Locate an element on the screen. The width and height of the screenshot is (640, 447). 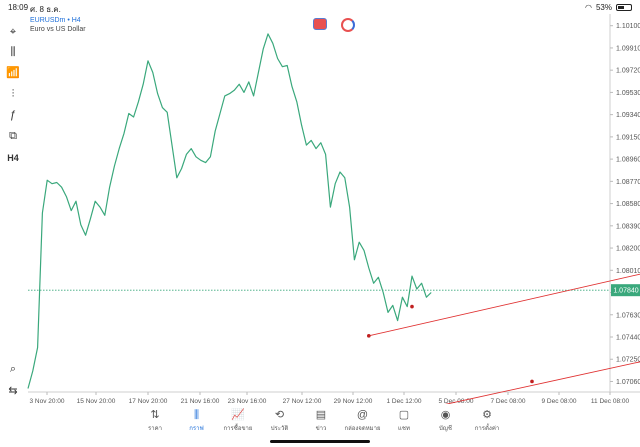
mailbox-icon: @ is located at coordinates (362, 415).